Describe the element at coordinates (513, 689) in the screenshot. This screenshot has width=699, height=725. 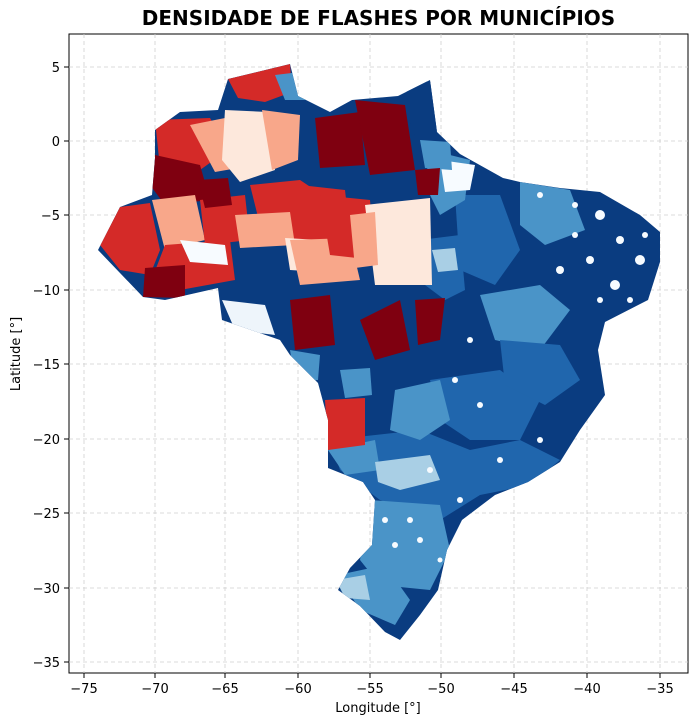
I see `x-tick-label: −45` at that location.